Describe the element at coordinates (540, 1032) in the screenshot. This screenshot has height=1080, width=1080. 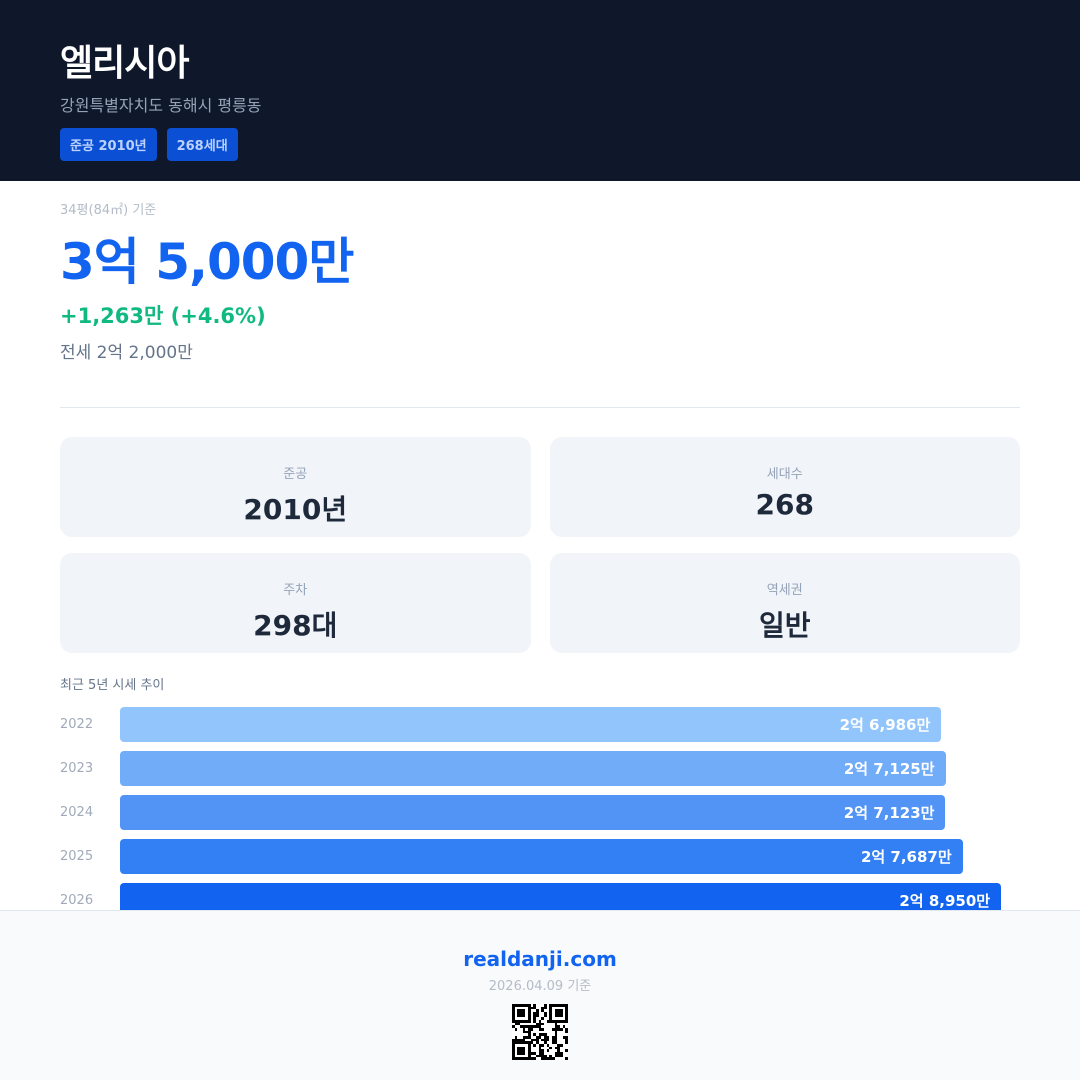
I see `qr-code-icon` at that location.